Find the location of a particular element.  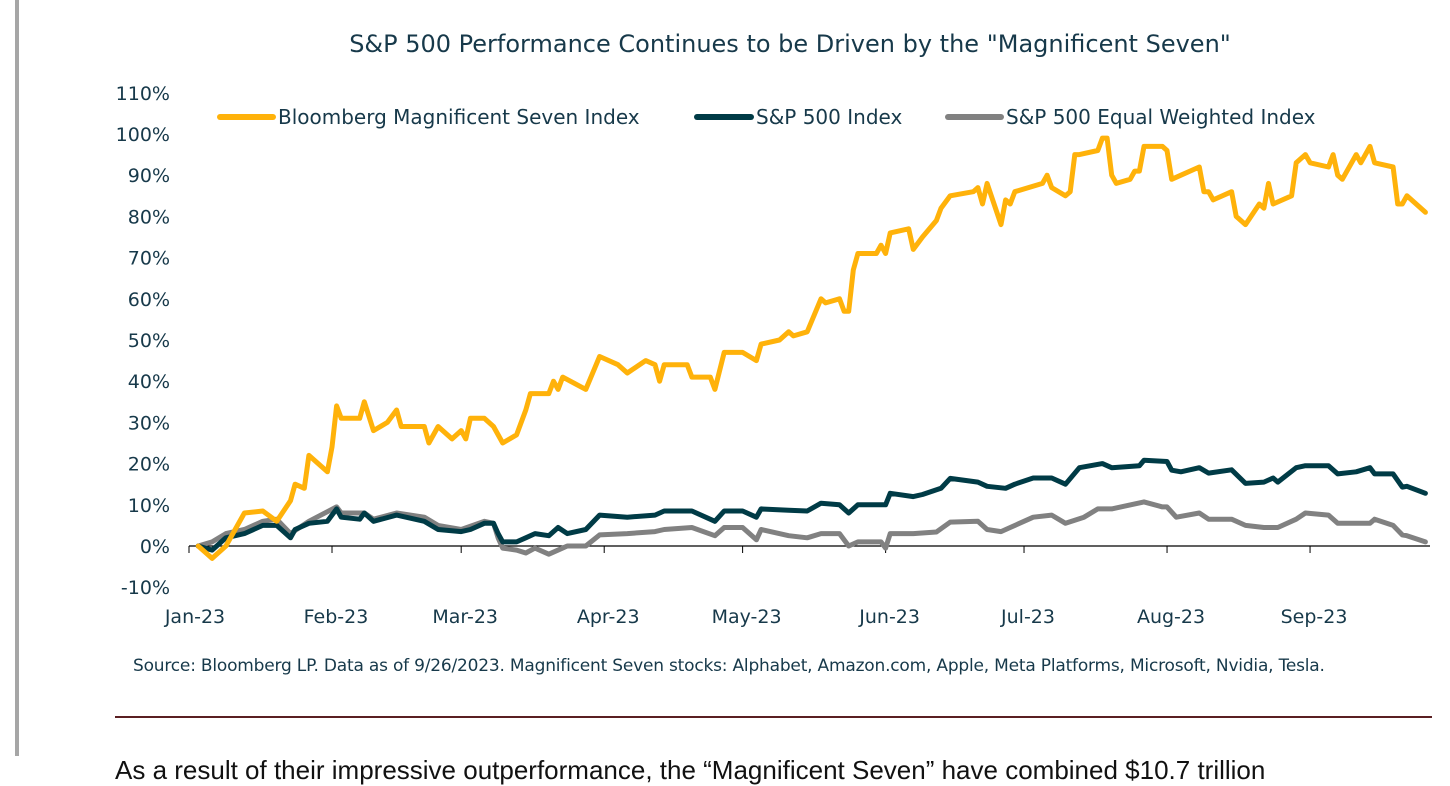

x-tick-label: Feb-23 is located at coordinates (336, 617).